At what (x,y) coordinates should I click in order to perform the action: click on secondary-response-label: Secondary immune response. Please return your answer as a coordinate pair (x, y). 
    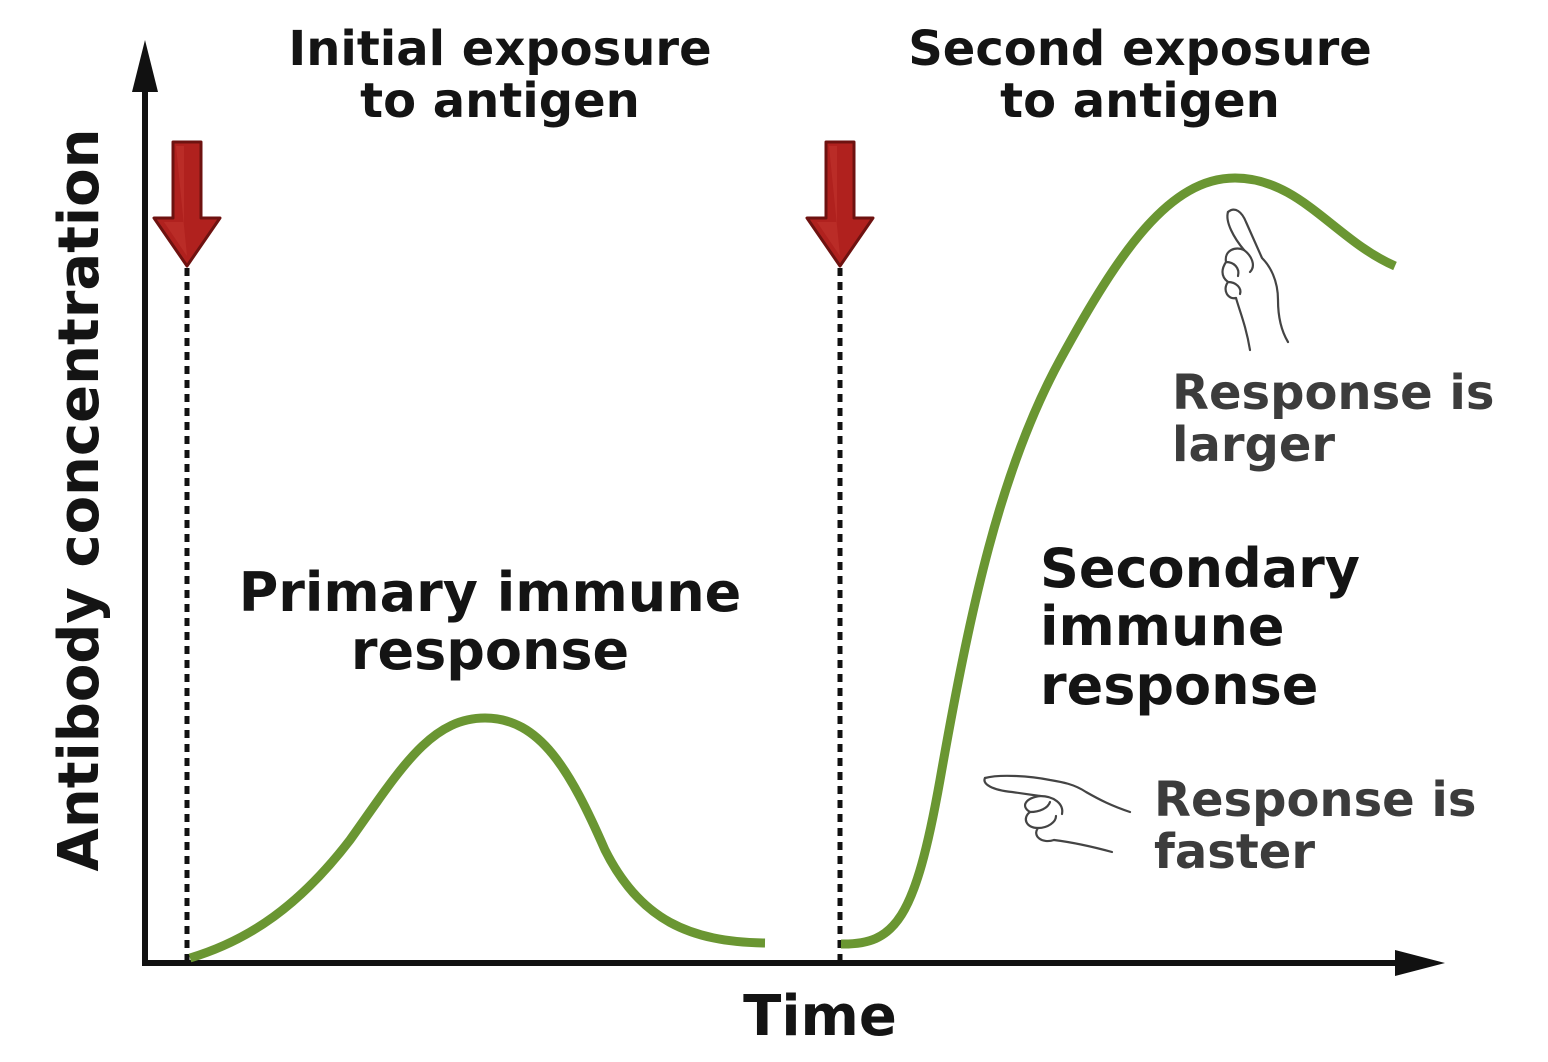
    Looking at the image, I should click on (1200, 627).